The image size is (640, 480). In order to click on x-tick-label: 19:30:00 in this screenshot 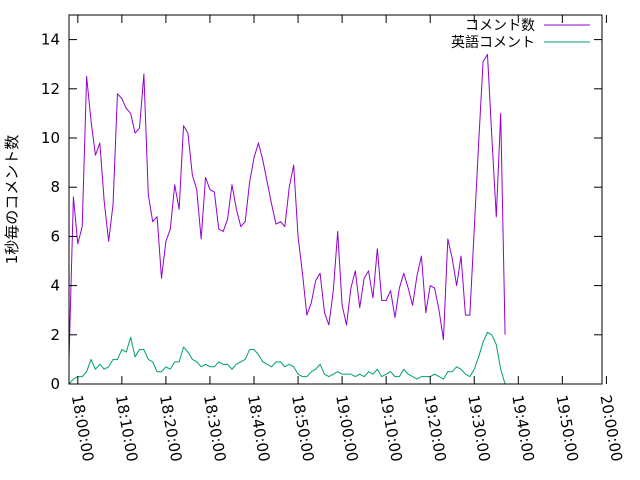, I will do `click(478, 428)`.